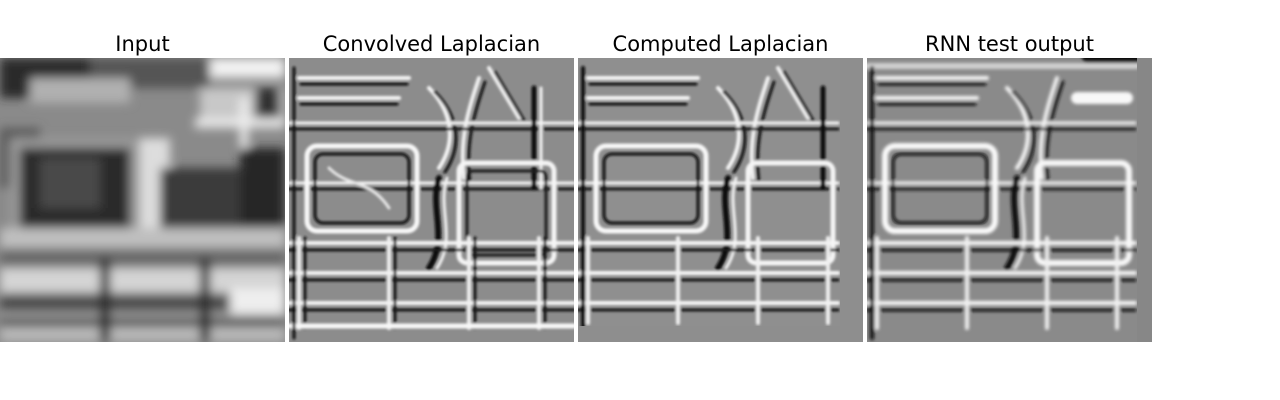  What do you see at coordinates (1009, 44) in the screenshot?
I see `panel-title-rnn-test-output: RNN test output` at bounding box center [1009, 44].